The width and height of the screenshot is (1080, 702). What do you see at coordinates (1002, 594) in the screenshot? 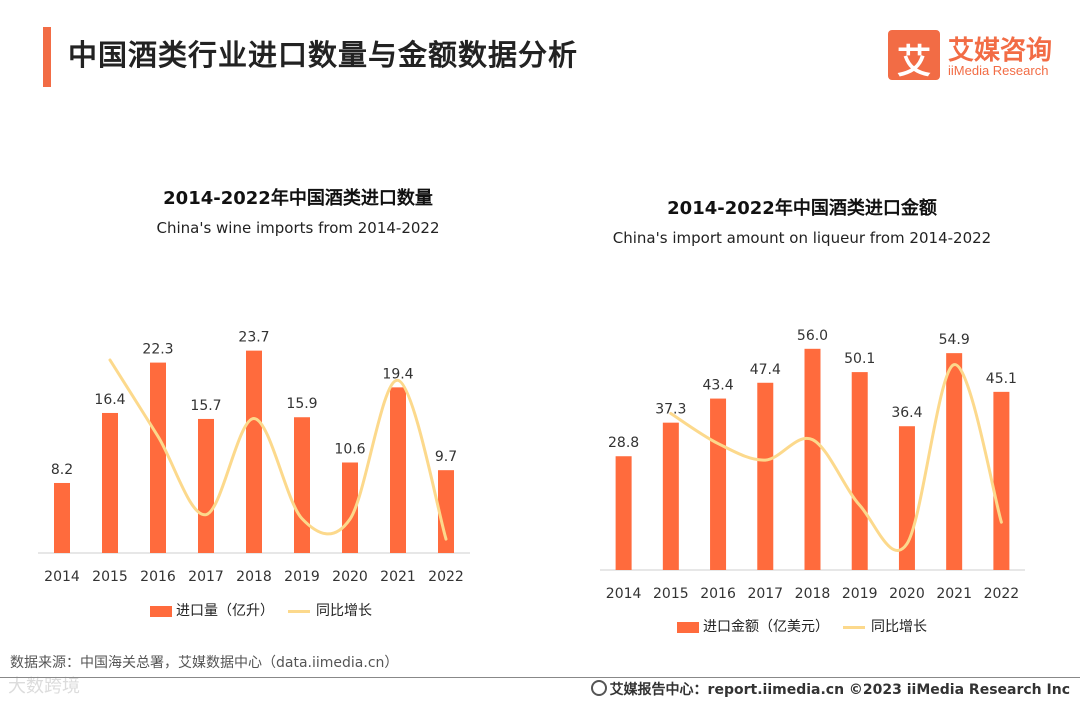
I see `chart2-tick-label: 2022` at bounding box center [1002, 594].